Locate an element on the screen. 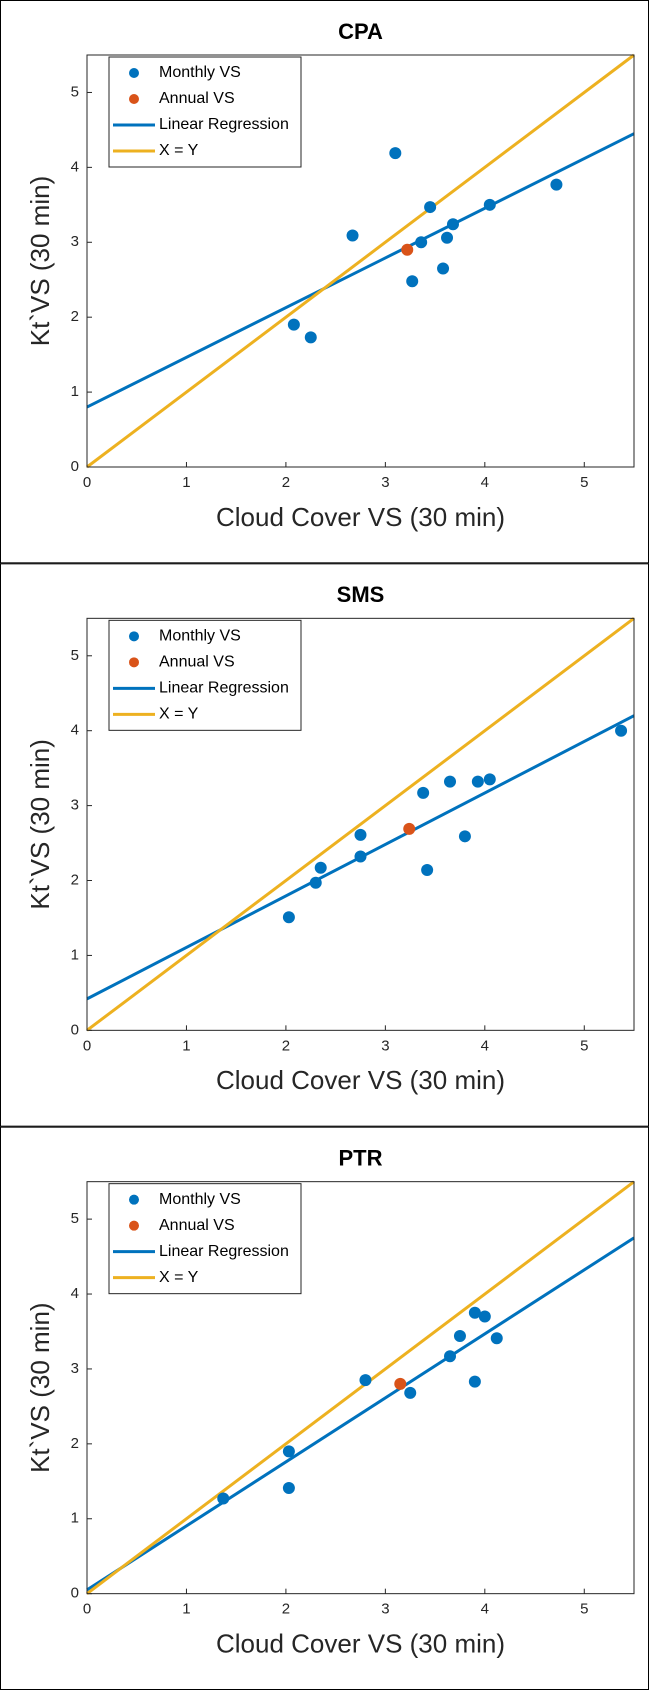  line is located at coordinates (360, 270).